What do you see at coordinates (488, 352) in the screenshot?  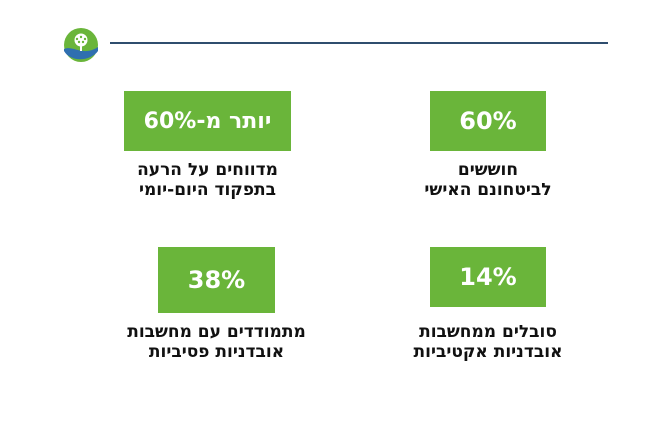 I see `stat-label-line2: אובדניות אקטיביות` at bounding box center [488, 352].